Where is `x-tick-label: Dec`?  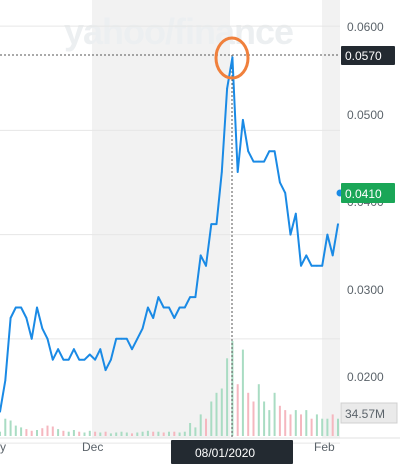
x-tick-label: Dec is located at coordinates (92, 447).